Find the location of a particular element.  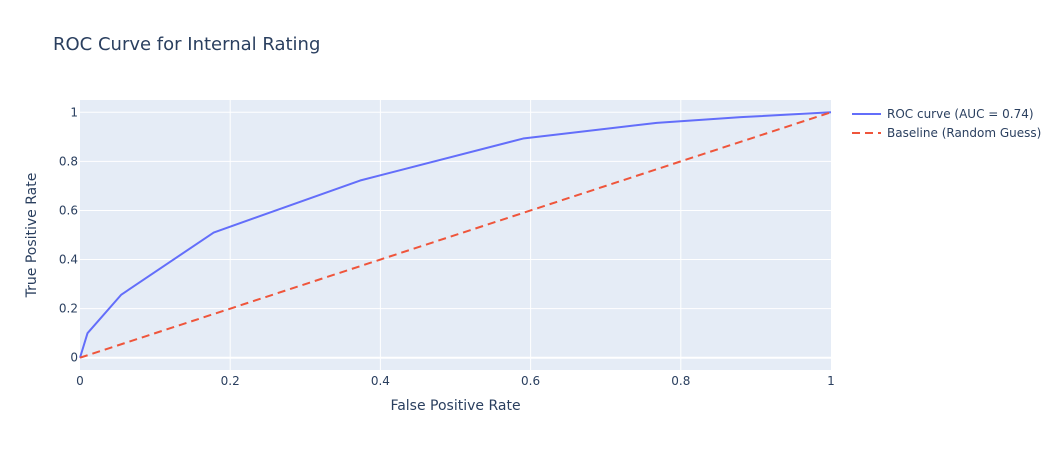

x-tick-label: 0.2 is located at coordinates (230, 381).